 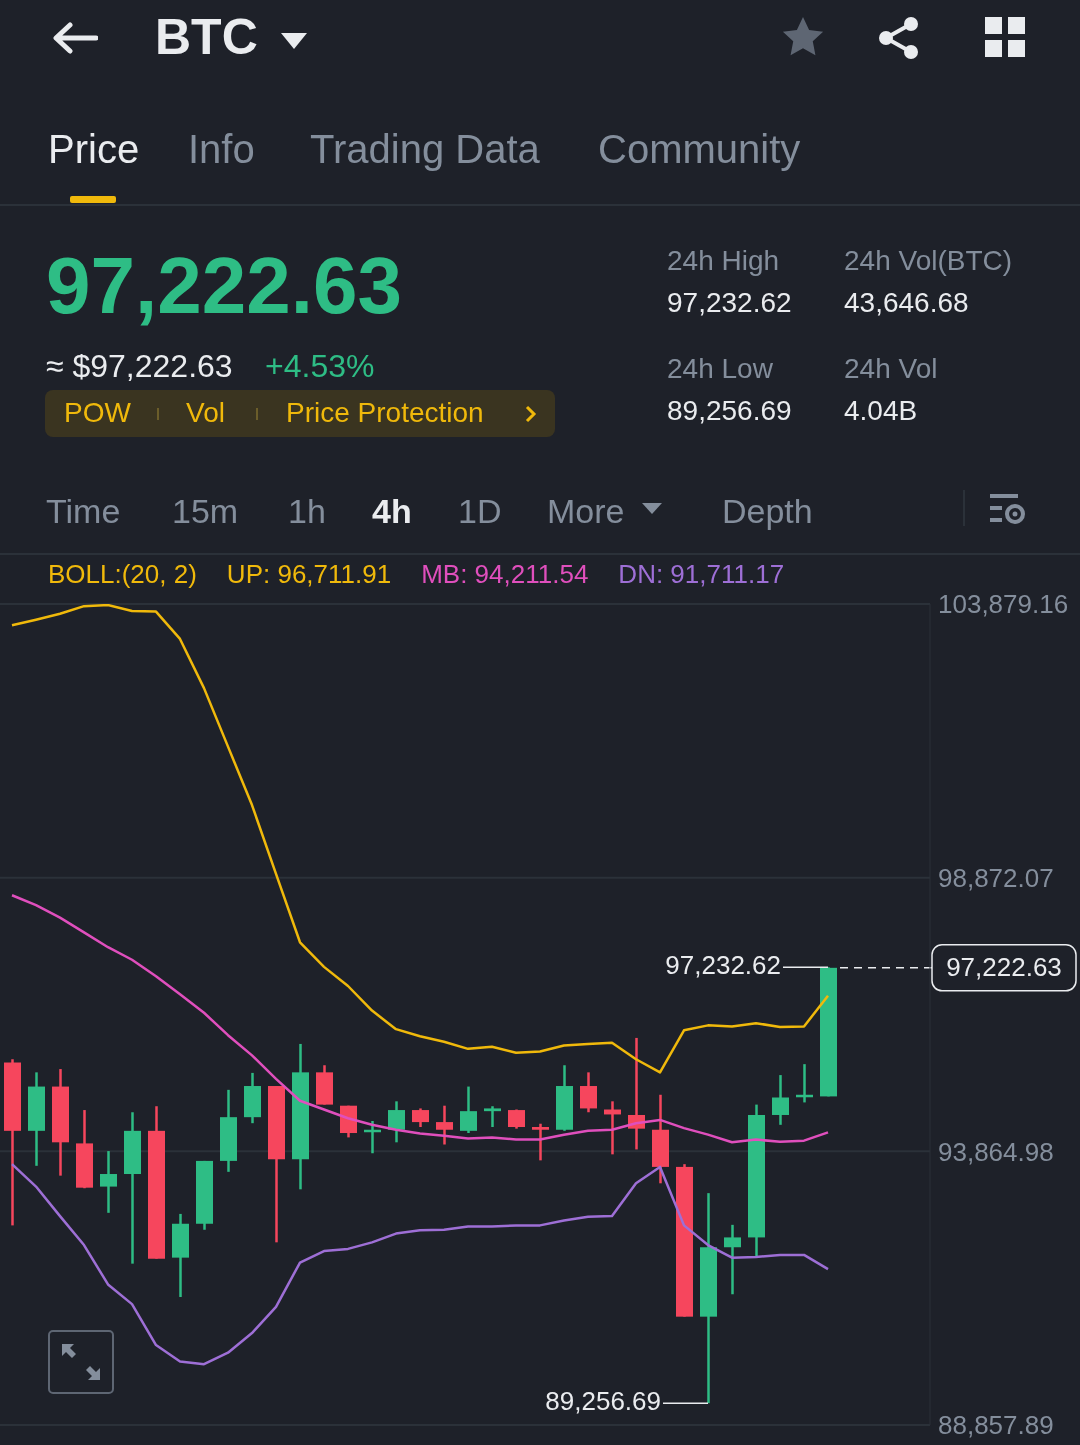 I want to click on y-tick-label: 103,879.16, so click(x=1003, y=604).